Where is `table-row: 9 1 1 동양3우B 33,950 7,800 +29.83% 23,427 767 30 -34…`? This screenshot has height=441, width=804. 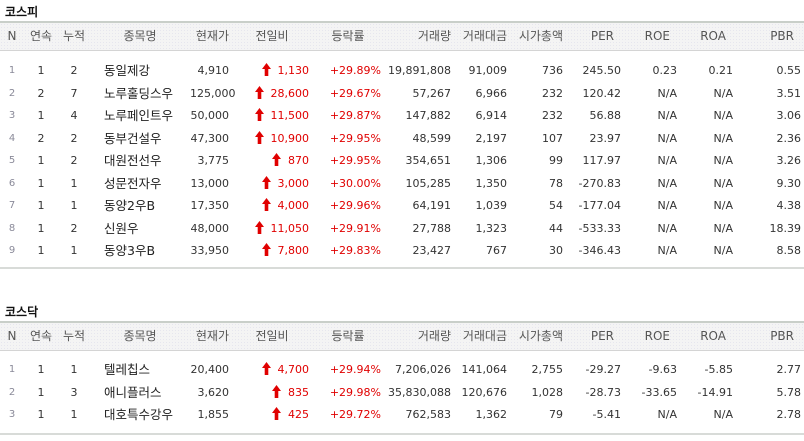
table-row: 9 1 1 동양3우B 33,950 7,800 +29.83% 23,427 767 30 -34… is located at coordinates (402, 251).